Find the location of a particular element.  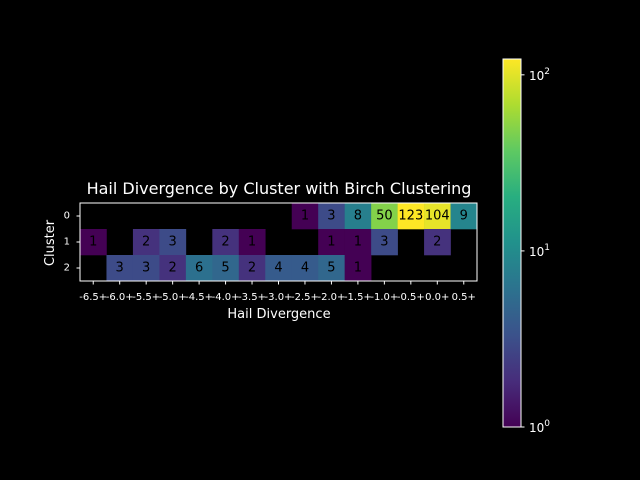

x-tick-label: -1.0+ is located at coordinates (384, 297).